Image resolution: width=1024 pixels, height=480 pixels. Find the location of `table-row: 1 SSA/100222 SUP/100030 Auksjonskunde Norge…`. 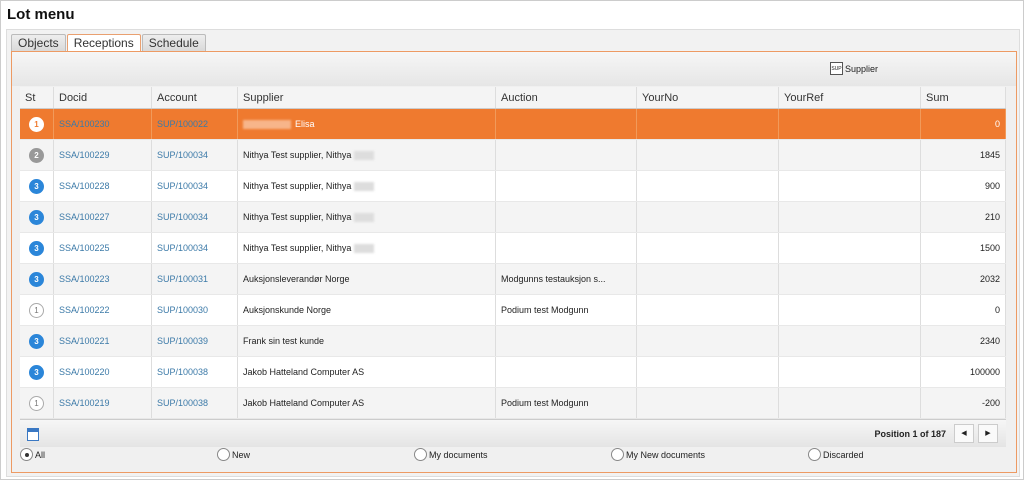

table-row: 1 SSA/100222 SUP/100030 Auksjonskunde Norge… is located at coordinates (513, 310).